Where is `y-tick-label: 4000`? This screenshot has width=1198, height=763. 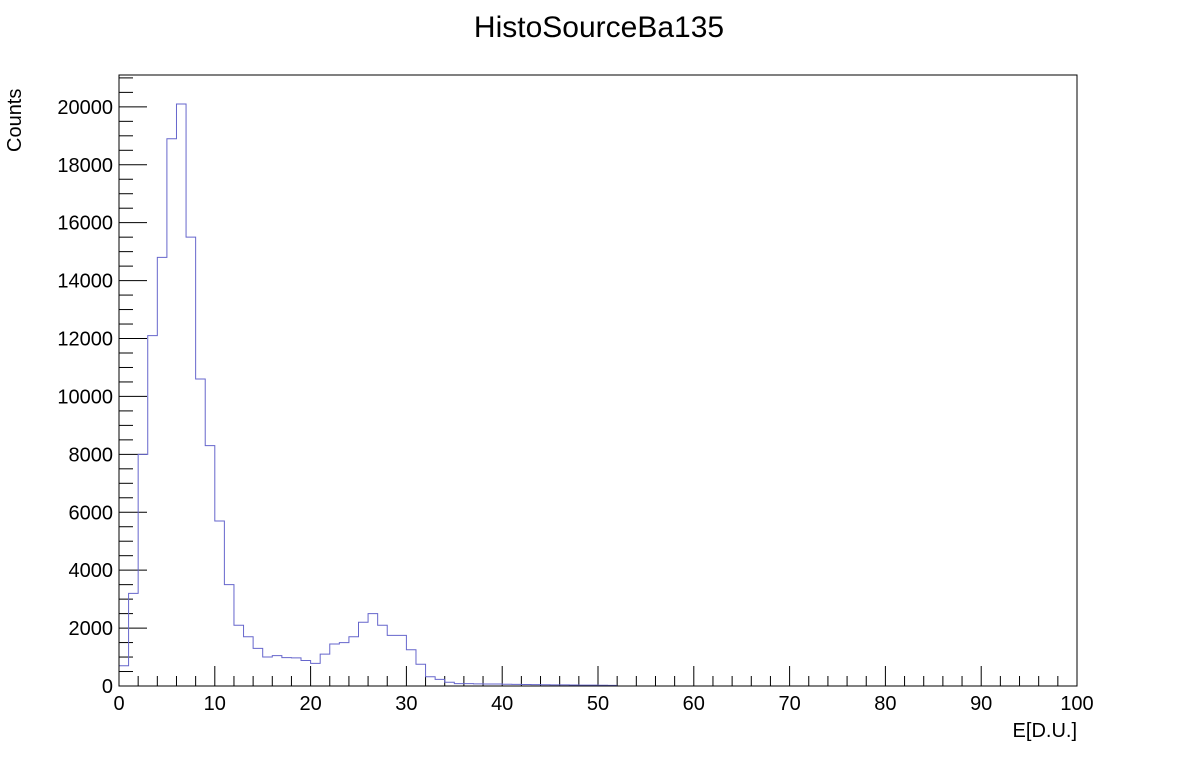
y-tick-label: 4000 is located at coordinates (91, 571).